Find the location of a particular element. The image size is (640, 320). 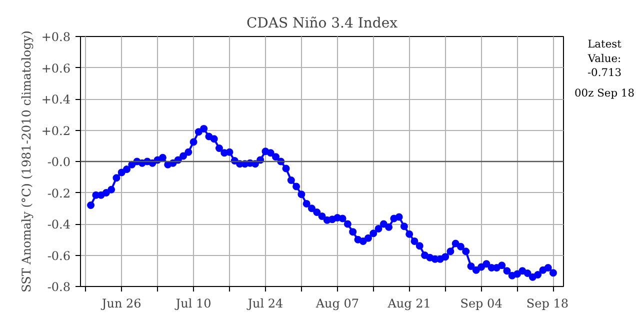

x-tick-label: Jul 24 is located at coordinates (265, 303).